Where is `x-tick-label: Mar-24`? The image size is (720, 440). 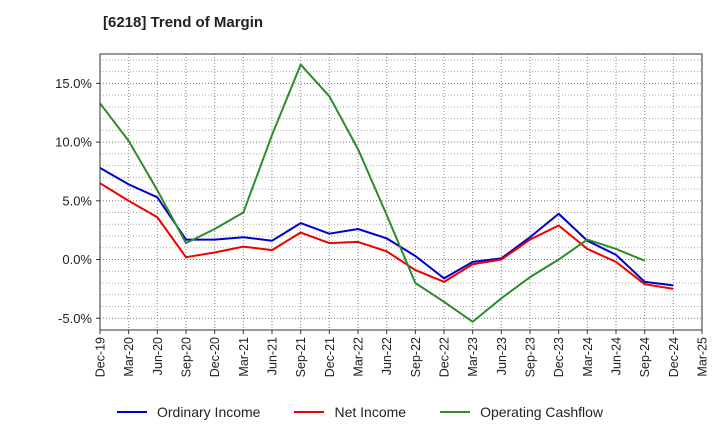 x-tick-label: Mar-24 is located at coordinates (588, 357).